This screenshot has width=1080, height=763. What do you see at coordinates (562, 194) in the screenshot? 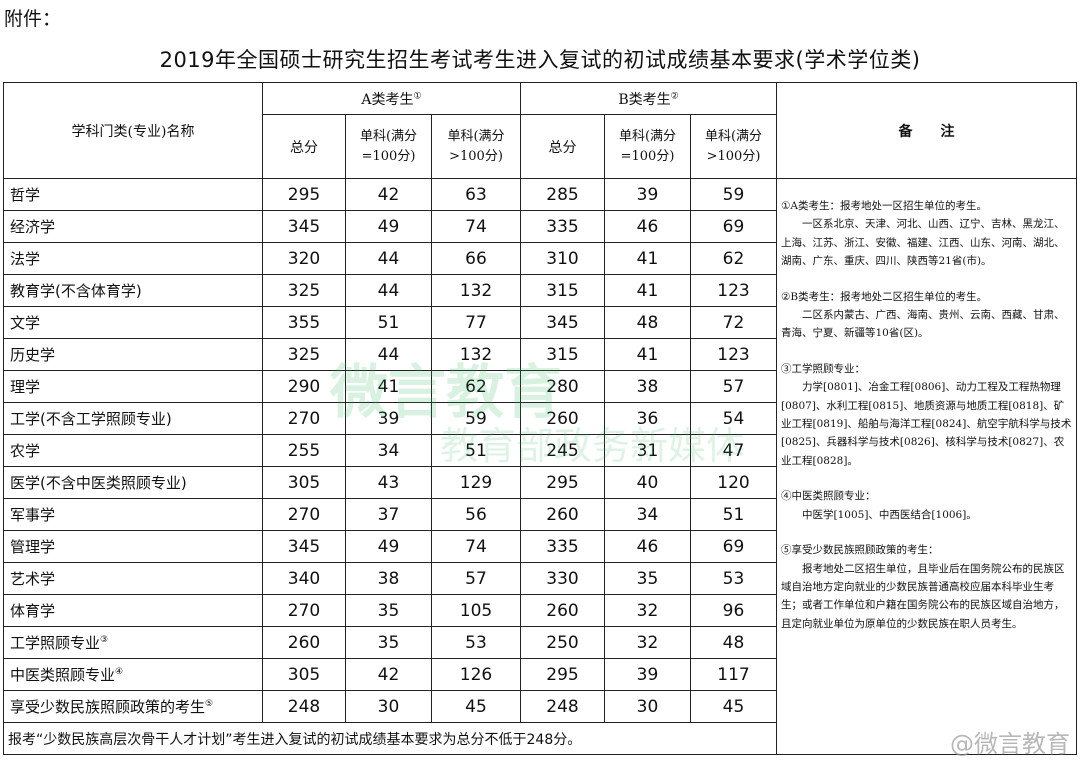
I see `score-b-total: 285` at bounding box center [562, 194].